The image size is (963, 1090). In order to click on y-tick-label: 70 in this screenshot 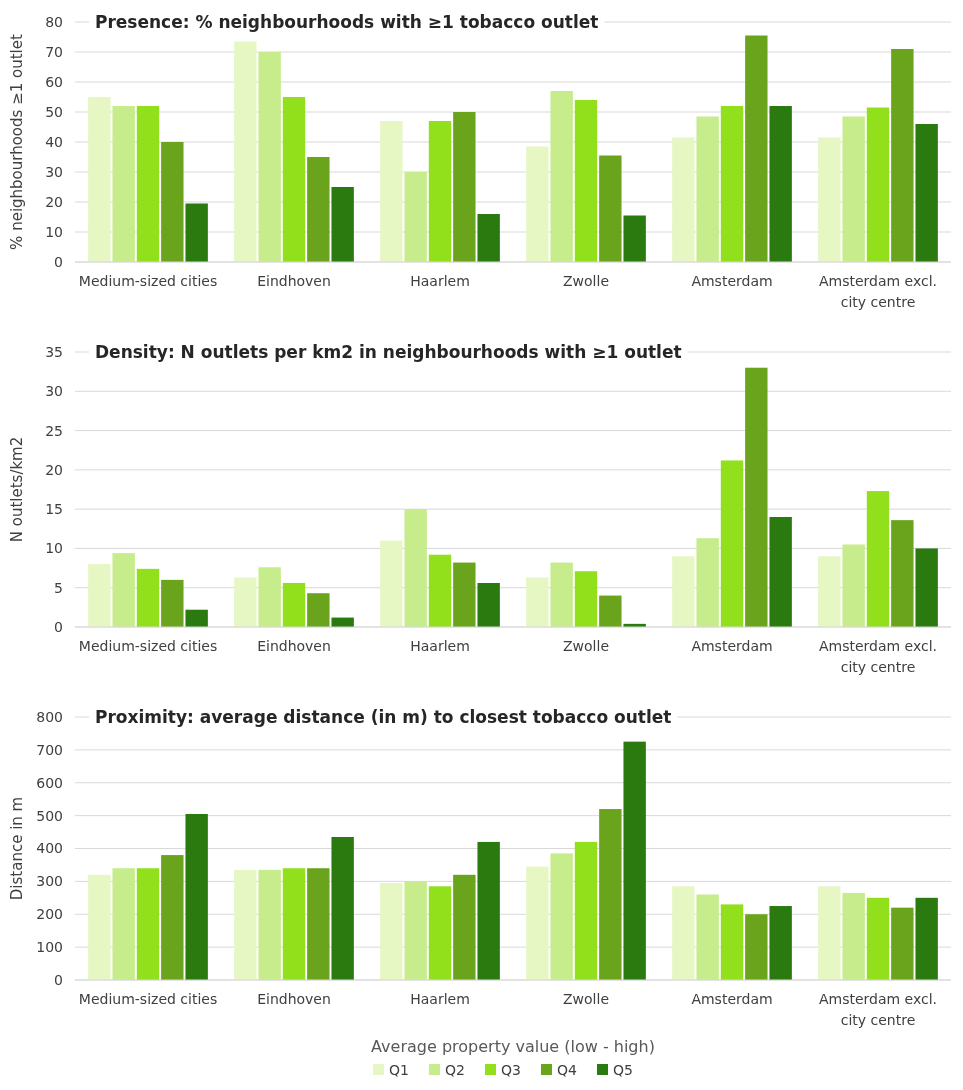, I will do `click(54, 51)`.